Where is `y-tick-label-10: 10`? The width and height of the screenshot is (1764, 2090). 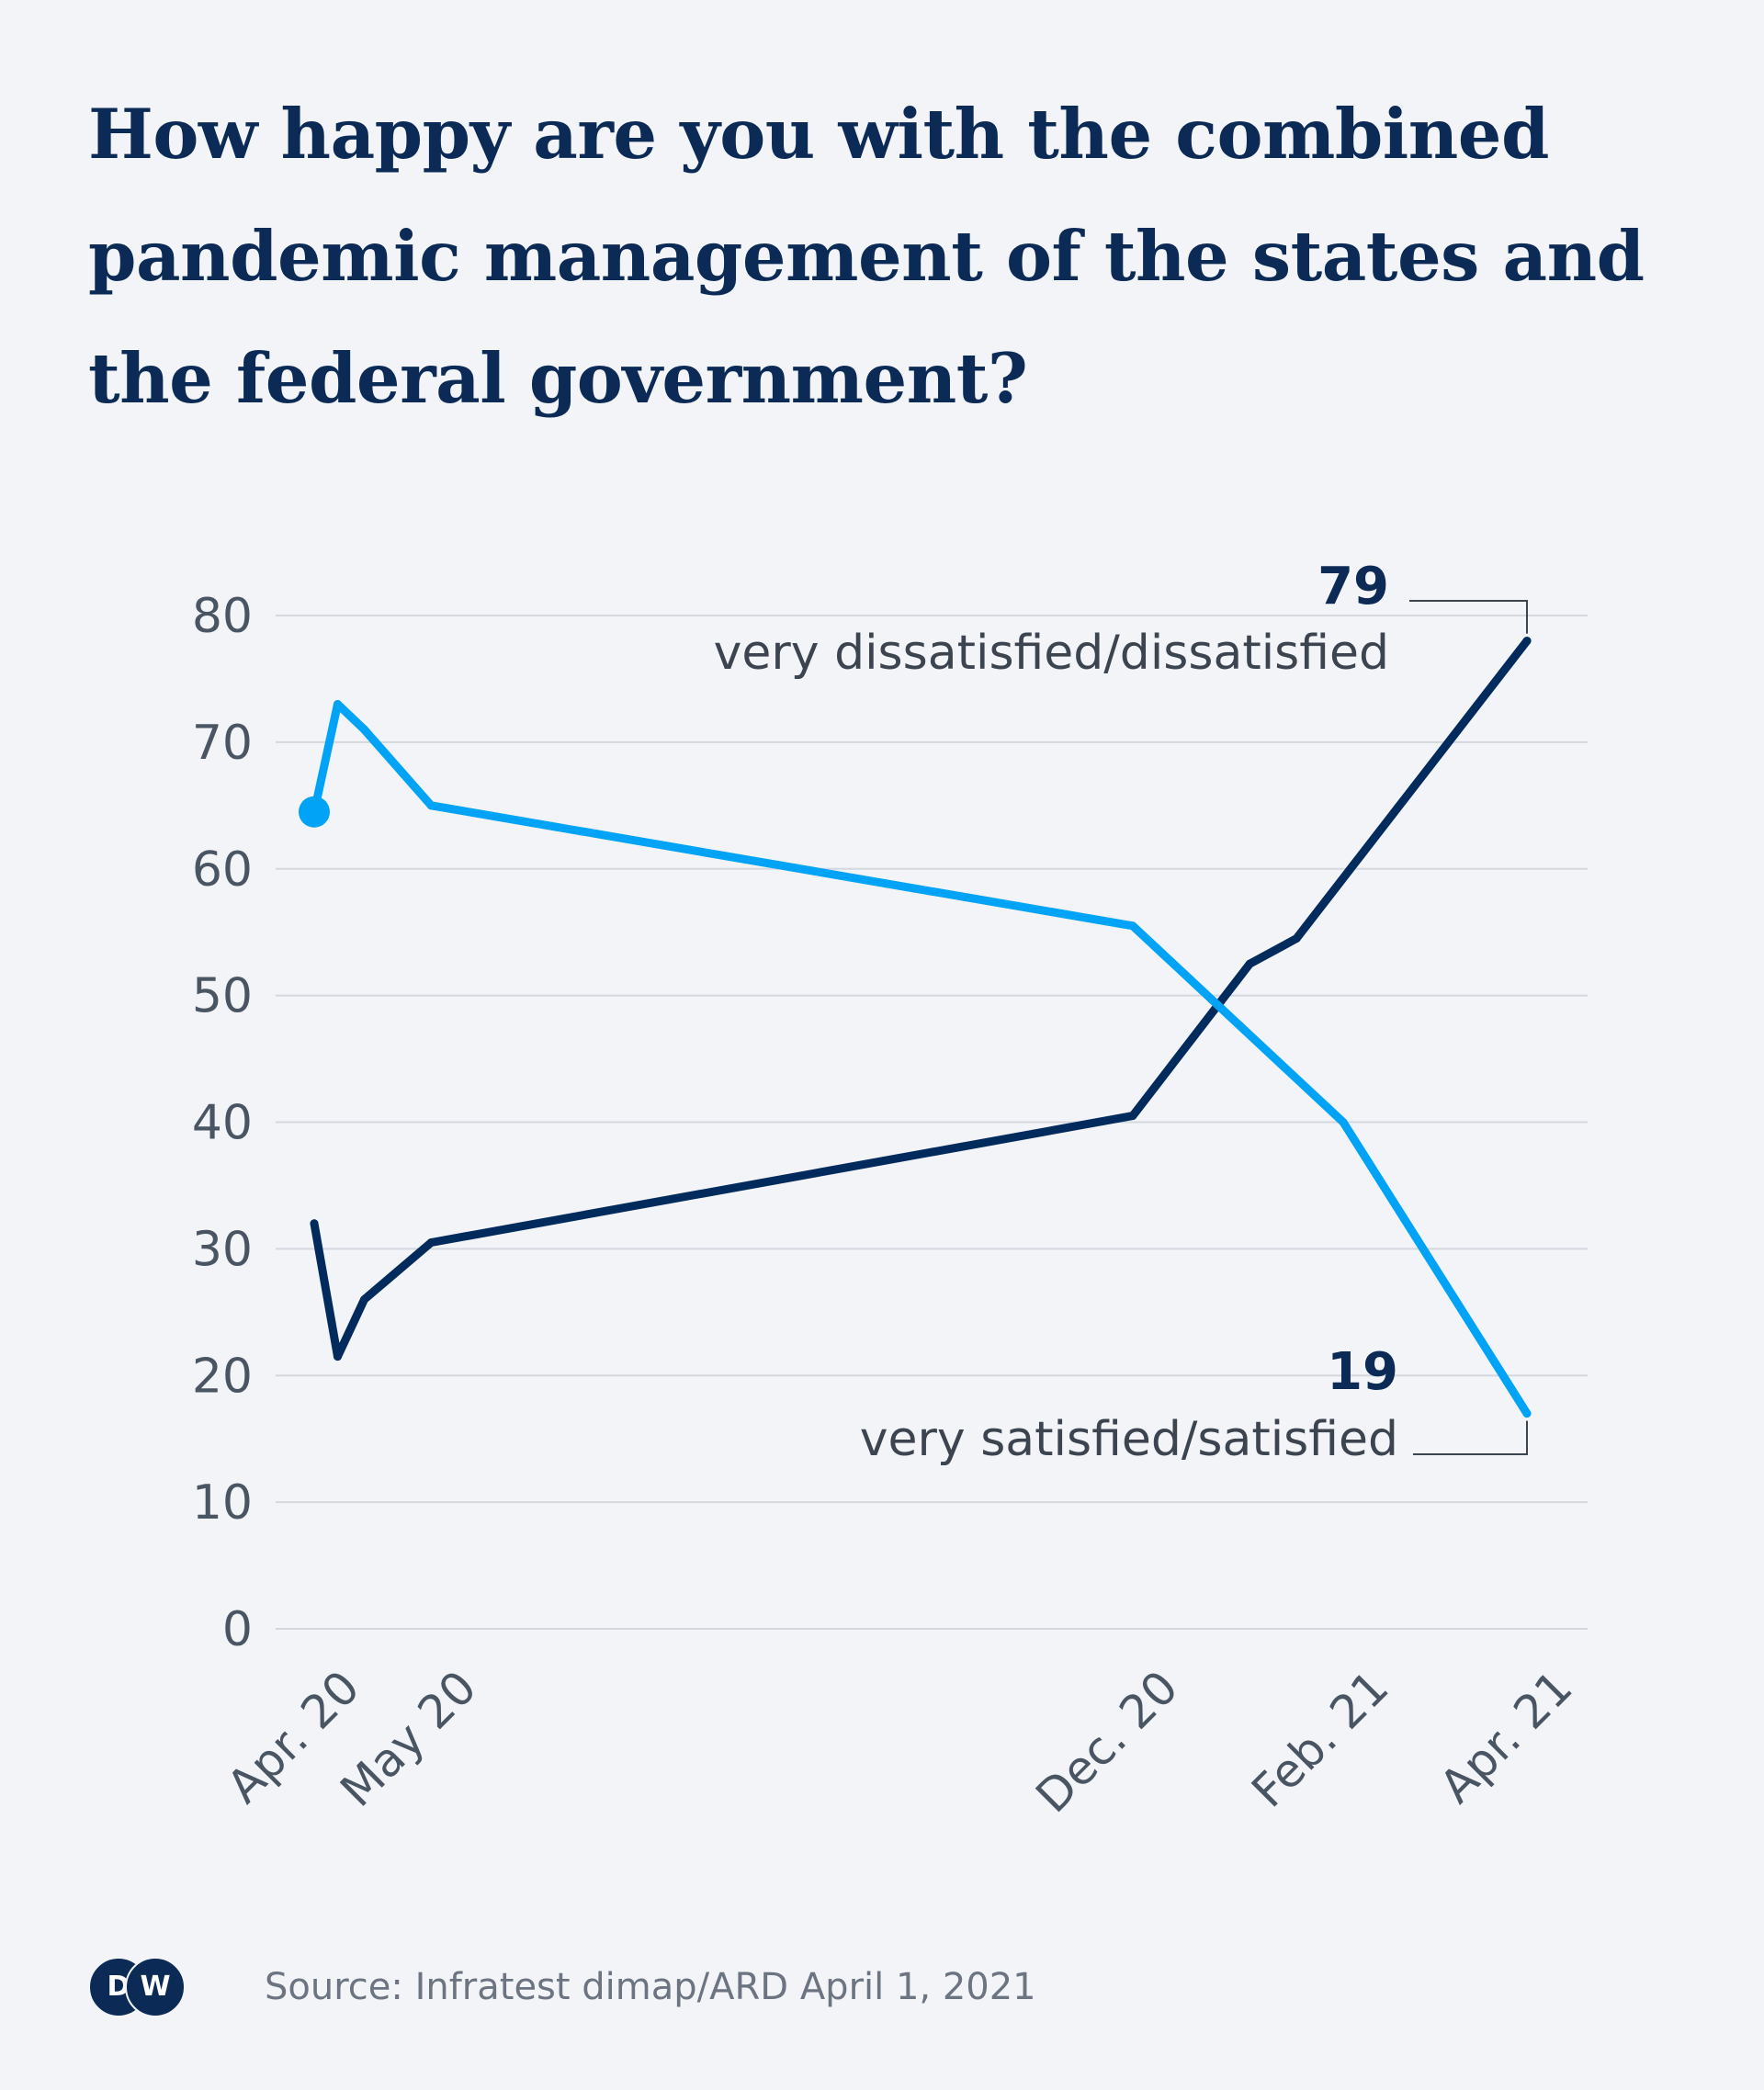
y-tick-label-10: 10 is located at coordinates (222, 1503).